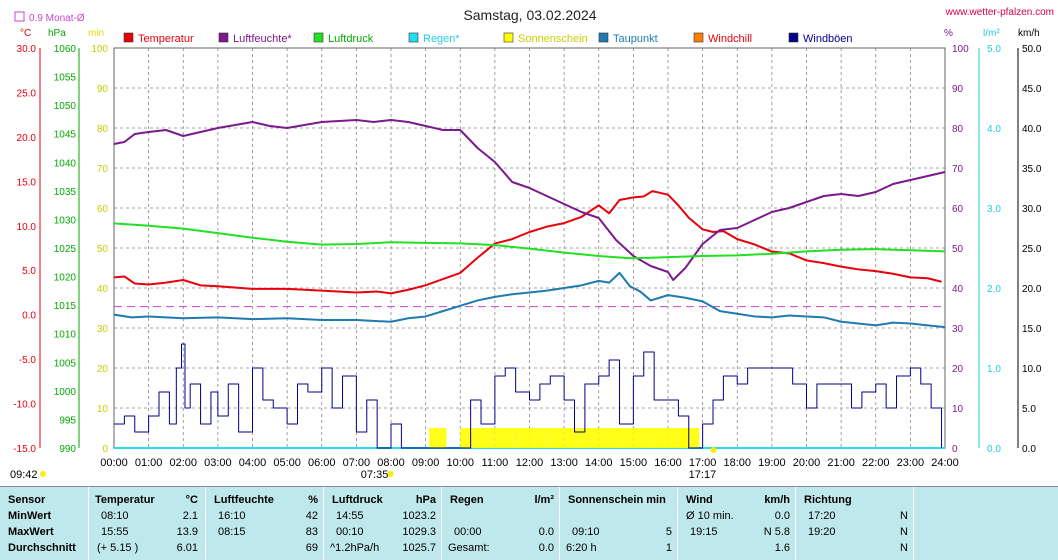  Describe the element at coordinates (65, 192) in the screenshot. I see `pressure-tick-label: 1035` at that location.